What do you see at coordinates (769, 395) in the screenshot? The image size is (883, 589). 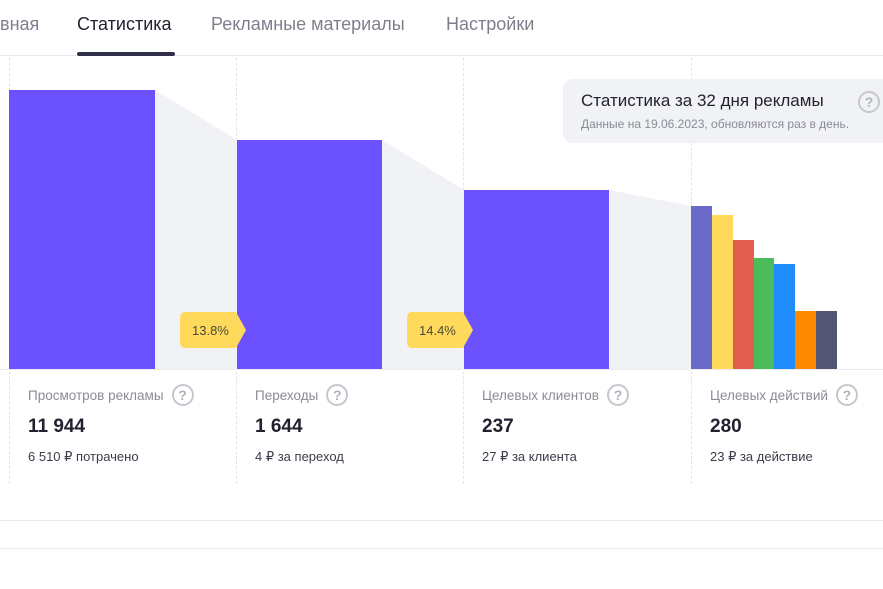 I see `metric-label: Целевых действий` at bounding box center [769, 395].